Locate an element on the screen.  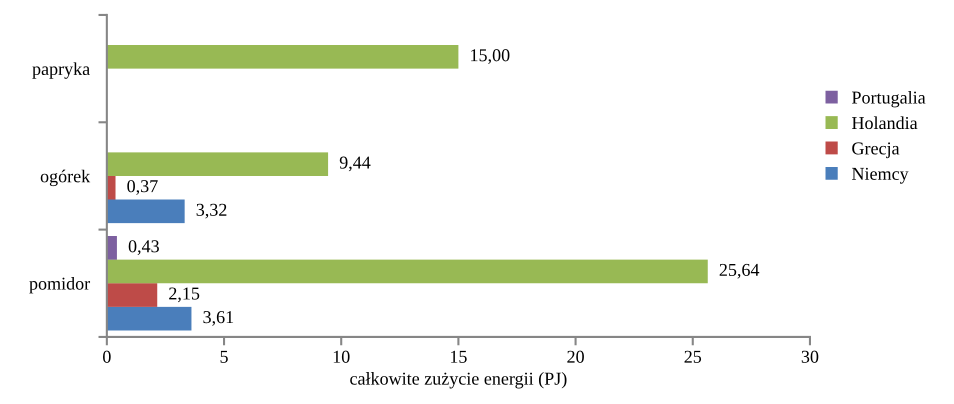
legend-label: Niemcy is located at coordinates (880, 176).